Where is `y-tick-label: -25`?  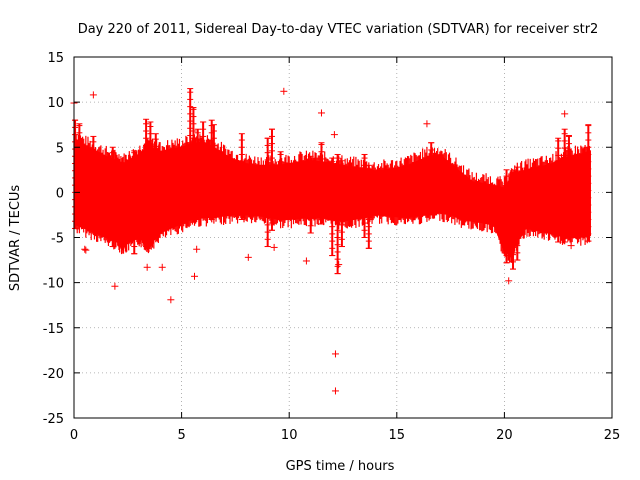 y-tick-label: -25 is located at coordinates (53, 419).